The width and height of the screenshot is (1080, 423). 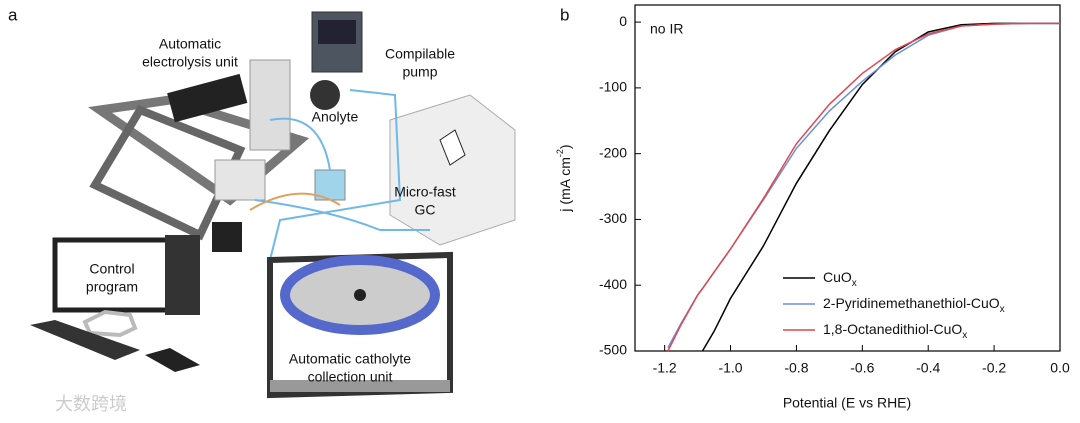 What do you see at coordinates (350, 359) in the screenshot?
I see `component-label: Automatic catholyte` at bounding box center [350, 359].